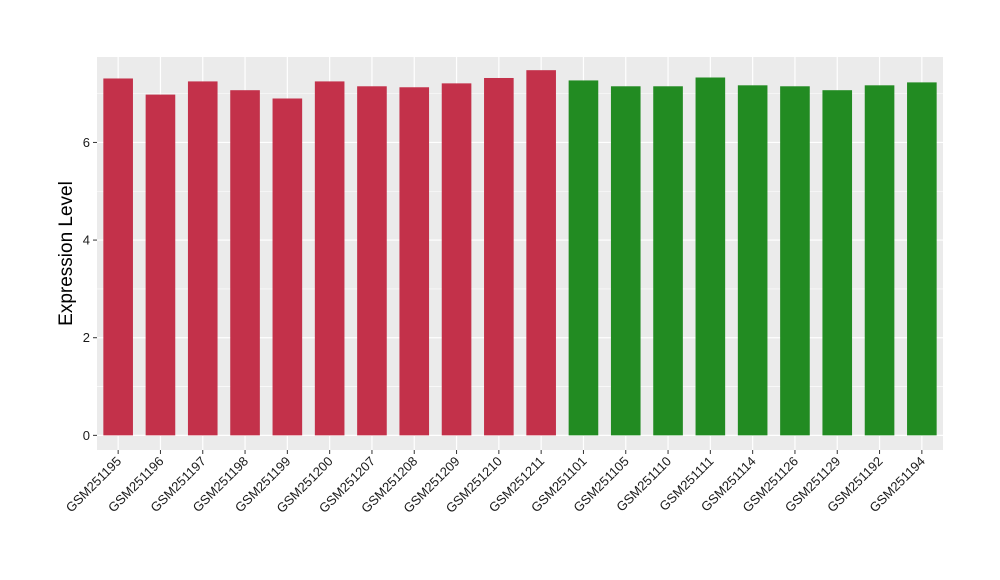 The width and height of the screenshot is (1000, 580). What do you see at coordinates (86, 142) in the screenshot?
I see `y-tick-label: 6` at bounding box center [86, 142].